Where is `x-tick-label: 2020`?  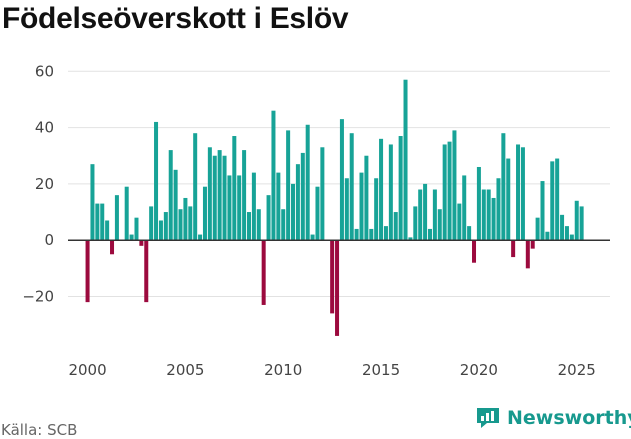
x-tick-label: 2020 is located at coordinates (479, 370).